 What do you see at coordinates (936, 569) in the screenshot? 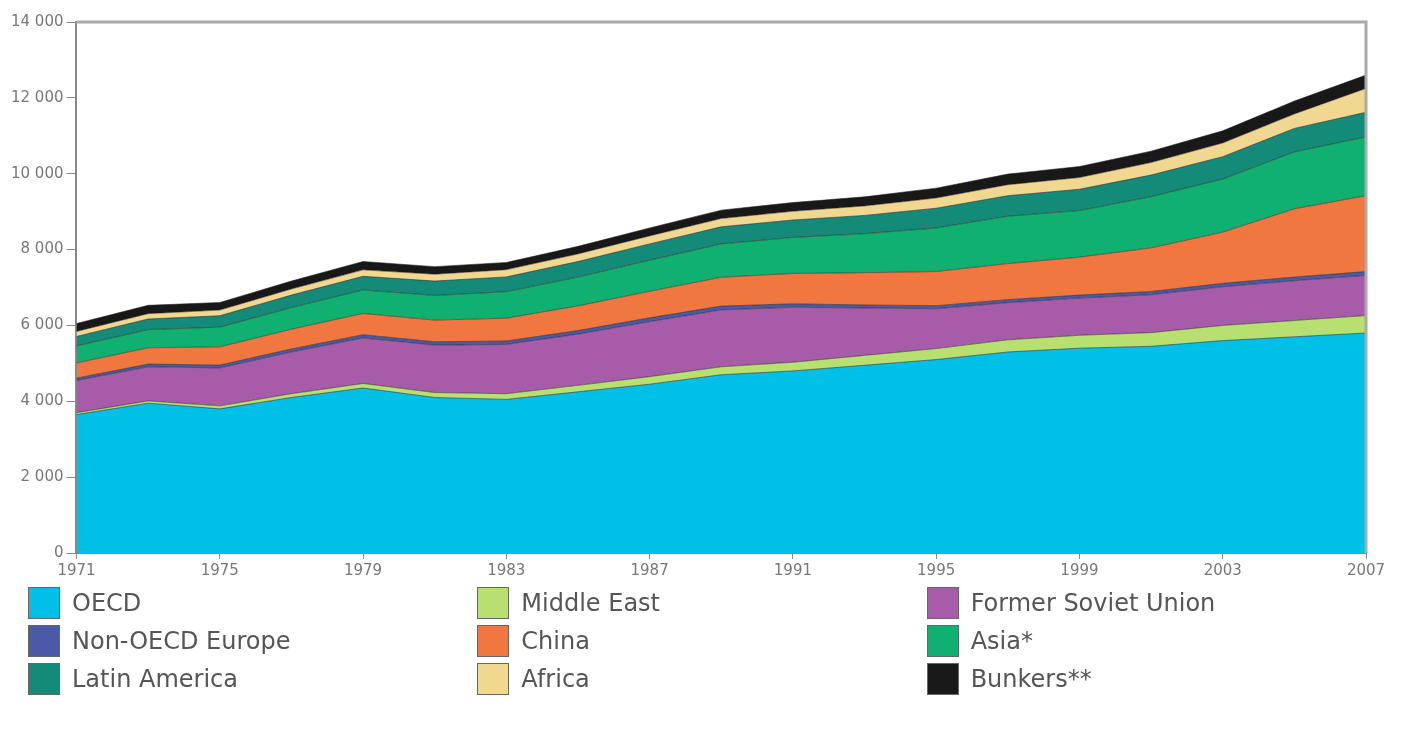
I see `x-tick-label: 1995` at bounding box center [936, 569].